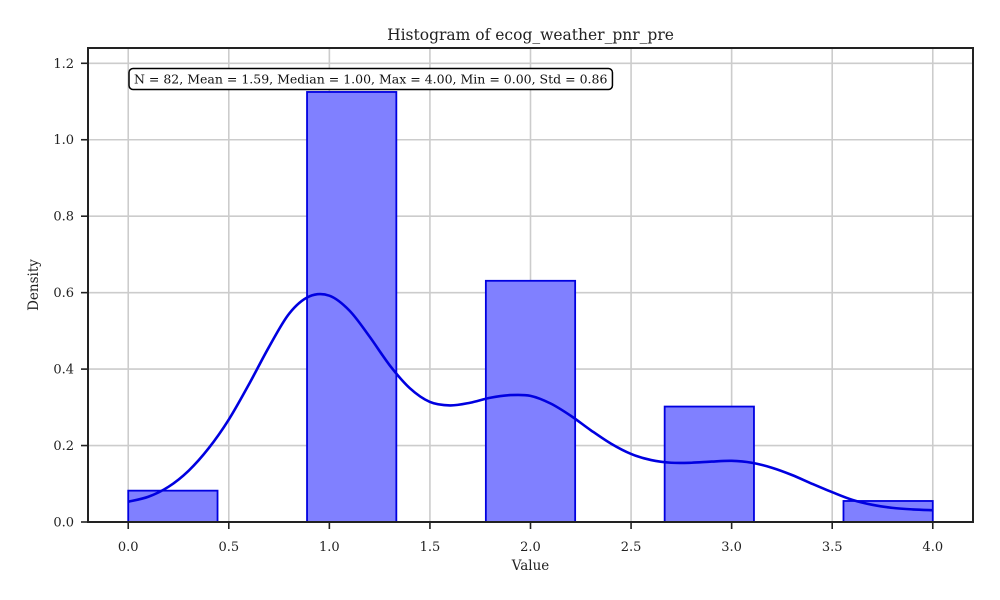 Image resolution: width=1000 pixels, height=600 pixels. I want to click on x-axis-label: Value, so click(530, 566).